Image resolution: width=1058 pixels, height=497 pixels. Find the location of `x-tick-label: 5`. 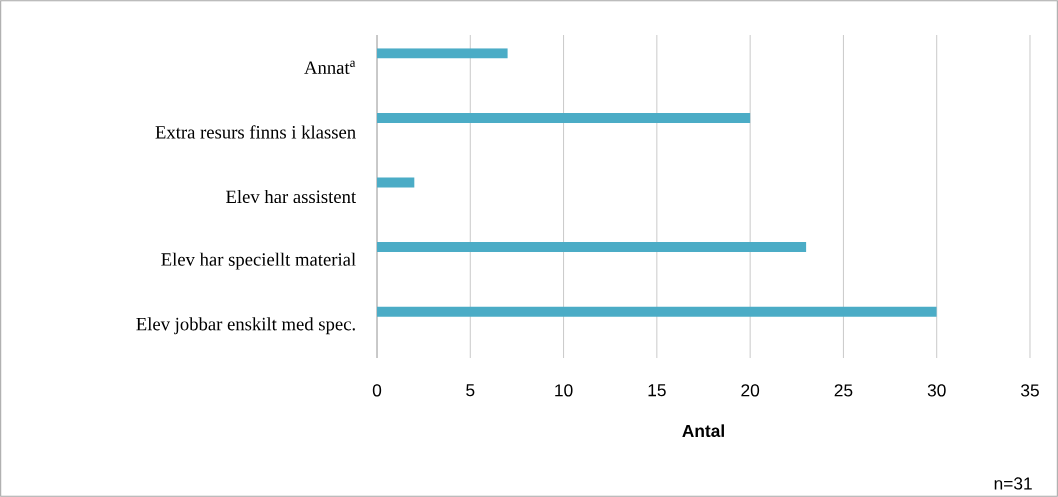

x-tick-label: 5 is located at coordinates (470, 390).